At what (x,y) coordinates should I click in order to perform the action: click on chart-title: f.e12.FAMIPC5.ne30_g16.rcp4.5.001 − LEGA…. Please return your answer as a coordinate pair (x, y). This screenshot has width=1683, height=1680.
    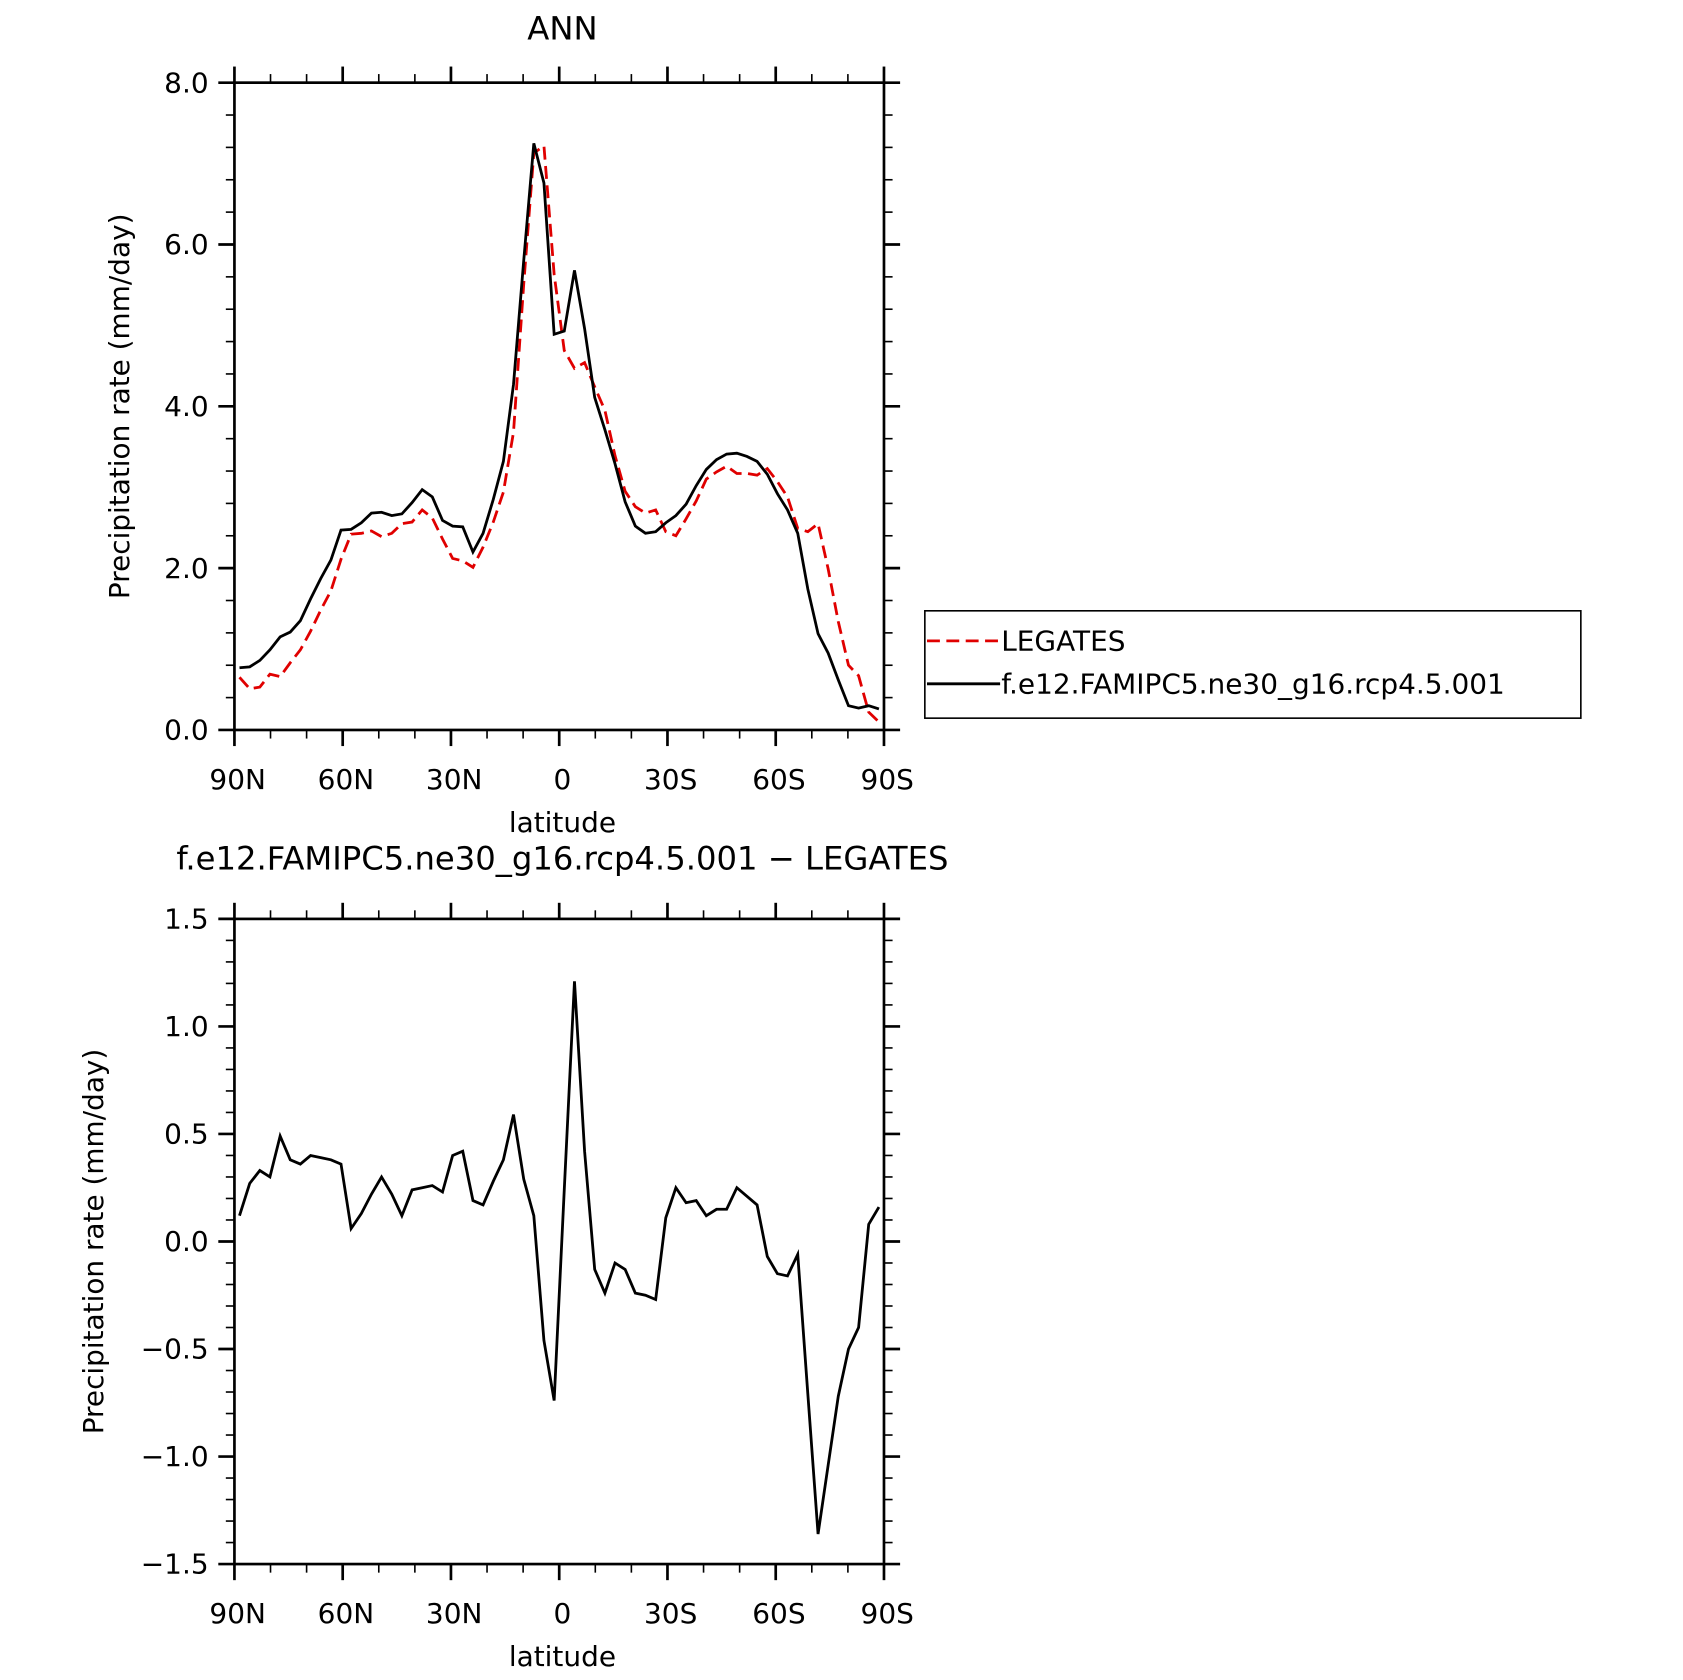
    Looking at the image, I should click on (562, 859).